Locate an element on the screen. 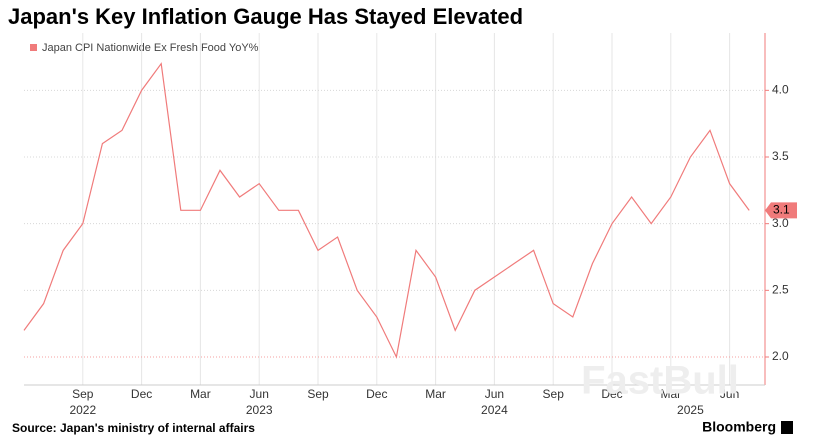  y-tick-label: 2.5 is located at coordinates (780, 290).